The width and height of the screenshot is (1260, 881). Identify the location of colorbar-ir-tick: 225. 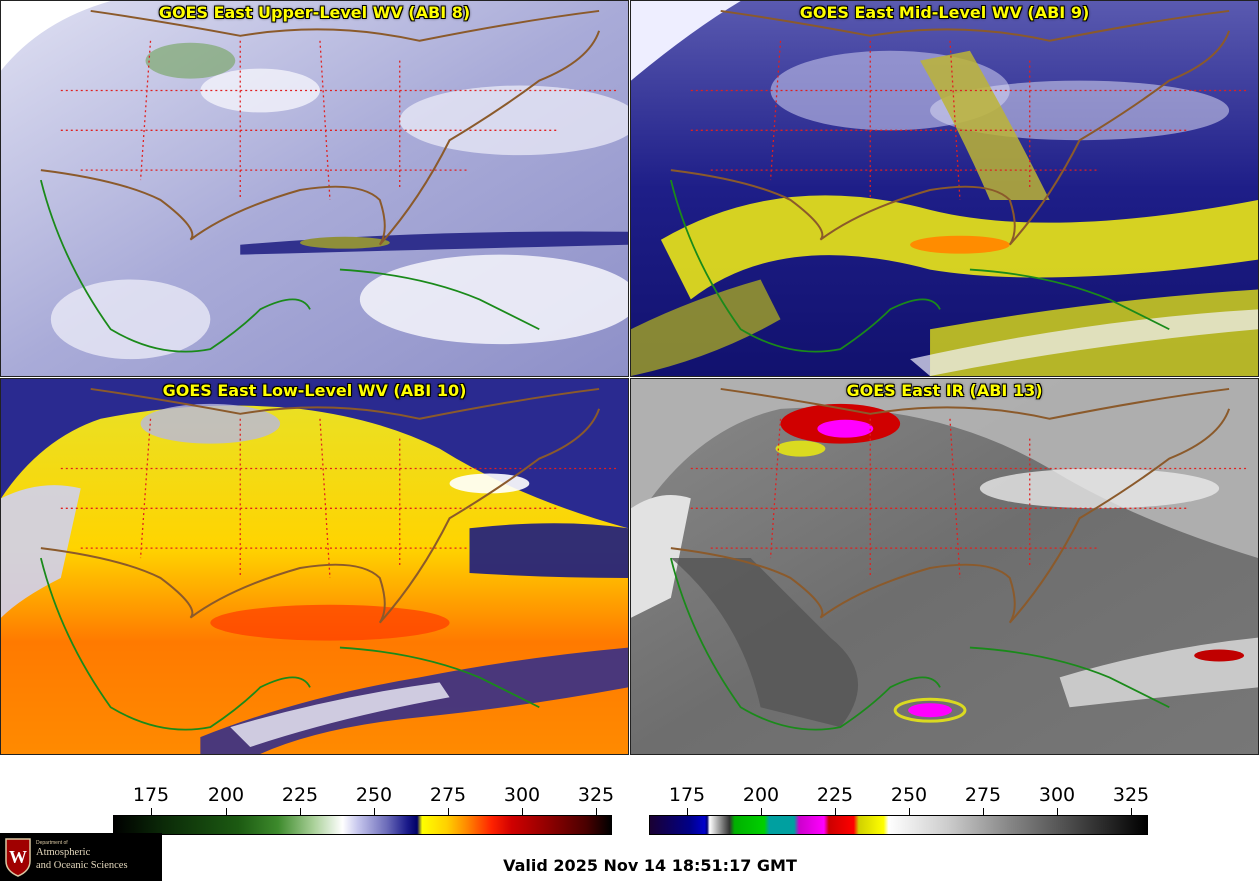
(835, 795).